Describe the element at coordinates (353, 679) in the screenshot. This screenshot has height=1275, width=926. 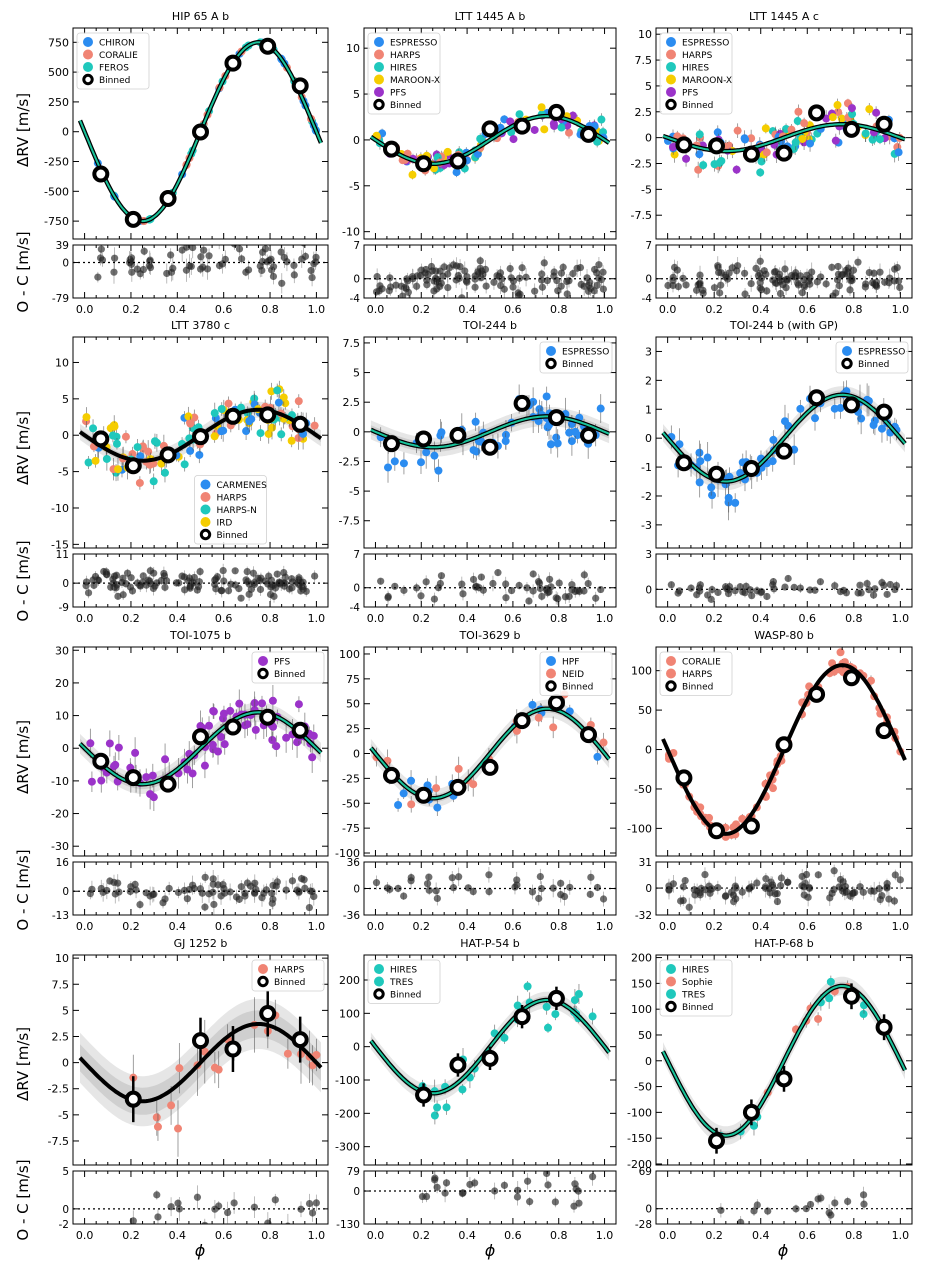
I see `y-tick-label: 75` at that location.